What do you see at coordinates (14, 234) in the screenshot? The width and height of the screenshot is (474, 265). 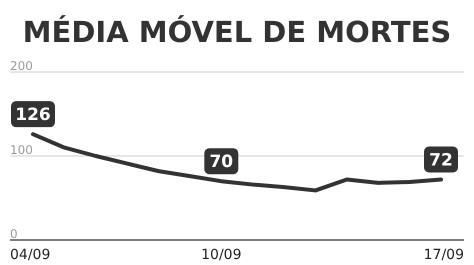 I see `y-tick-label: 0` at bounding box center [14, 234].